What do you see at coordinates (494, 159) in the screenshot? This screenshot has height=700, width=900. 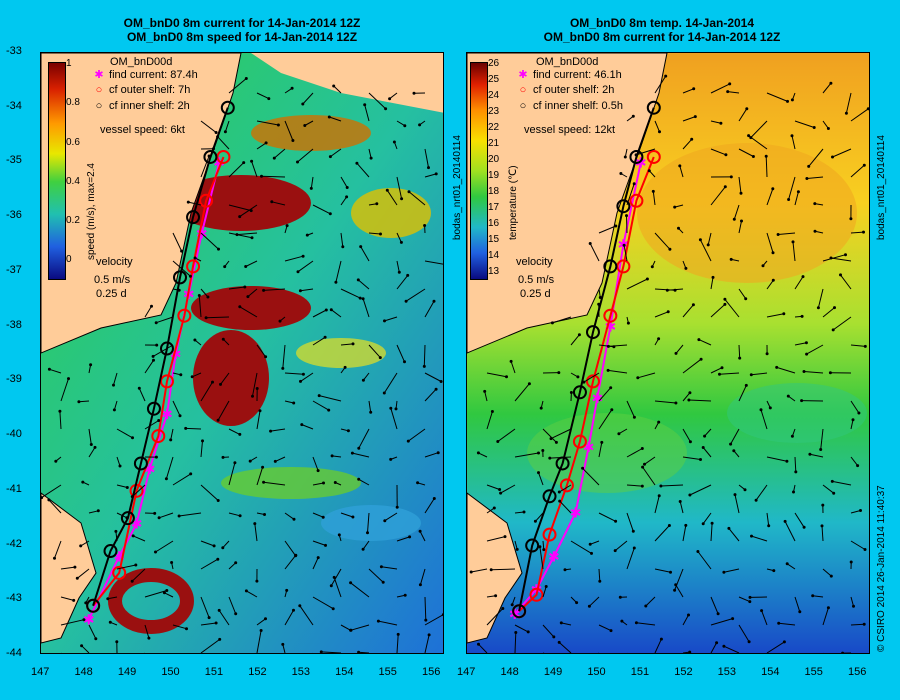 I see `colorbar-tick-label: 20` at bounding box center [494, 159].